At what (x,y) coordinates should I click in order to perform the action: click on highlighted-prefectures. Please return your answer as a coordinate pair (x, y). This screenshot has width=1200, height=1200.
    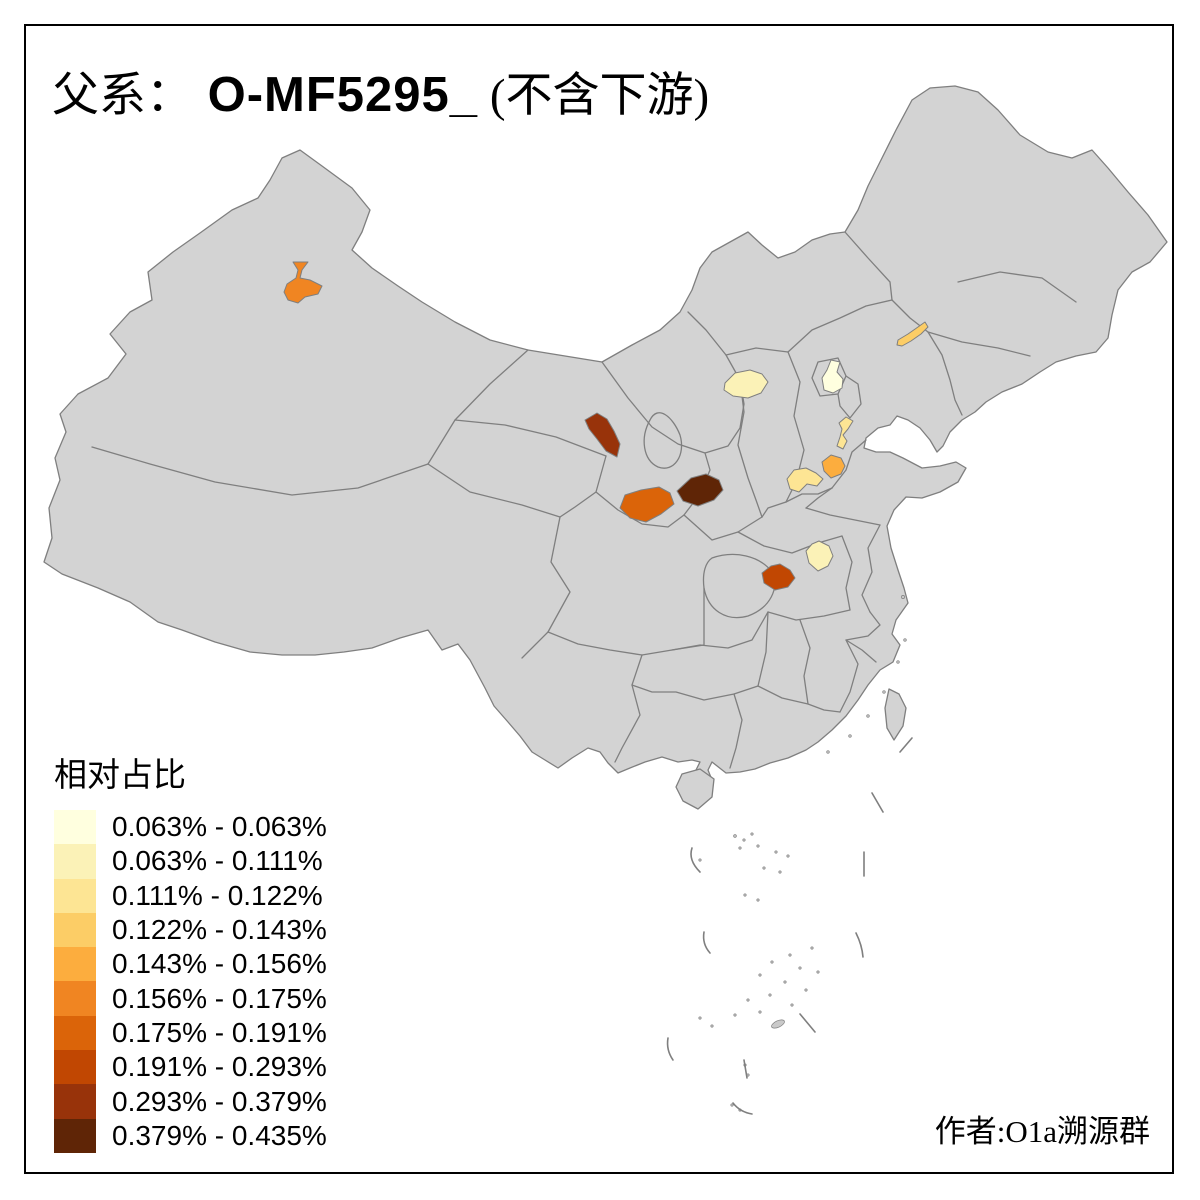
    Looking at the image, I should click on (606, 426).